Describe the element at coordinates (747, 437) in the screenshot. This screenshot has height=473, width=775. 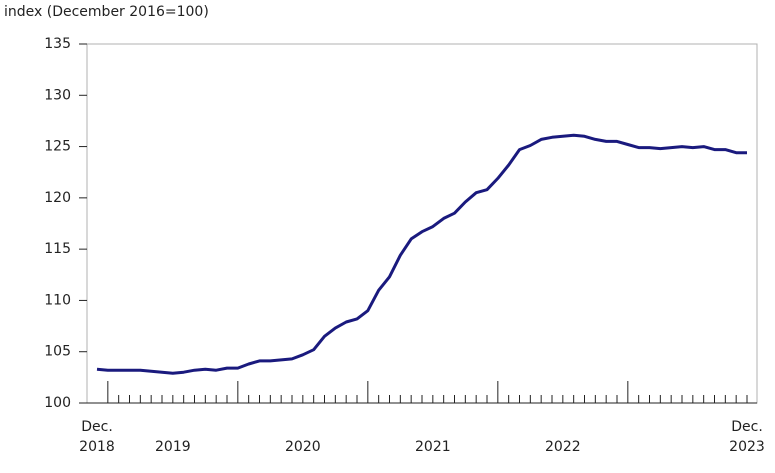
I see `x-tick-label: Dec. 2023` at that location.